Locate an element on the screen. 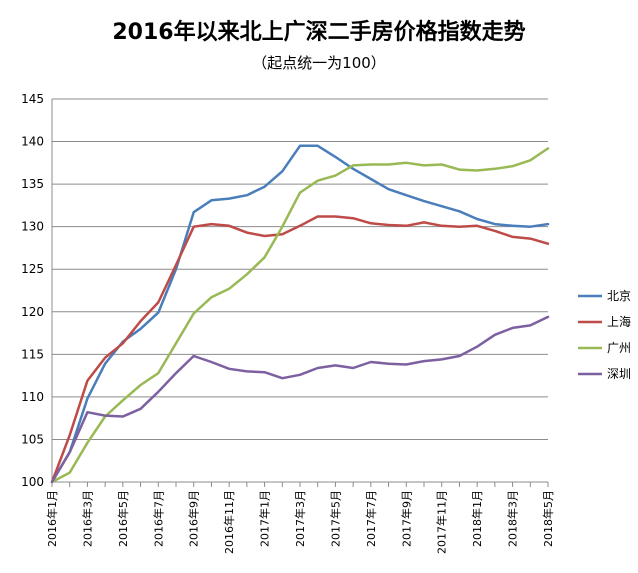 Image resolution: width=638 pixels, height=573 pixels. y-tick-label: 130 is located at coordinates (32, 227).